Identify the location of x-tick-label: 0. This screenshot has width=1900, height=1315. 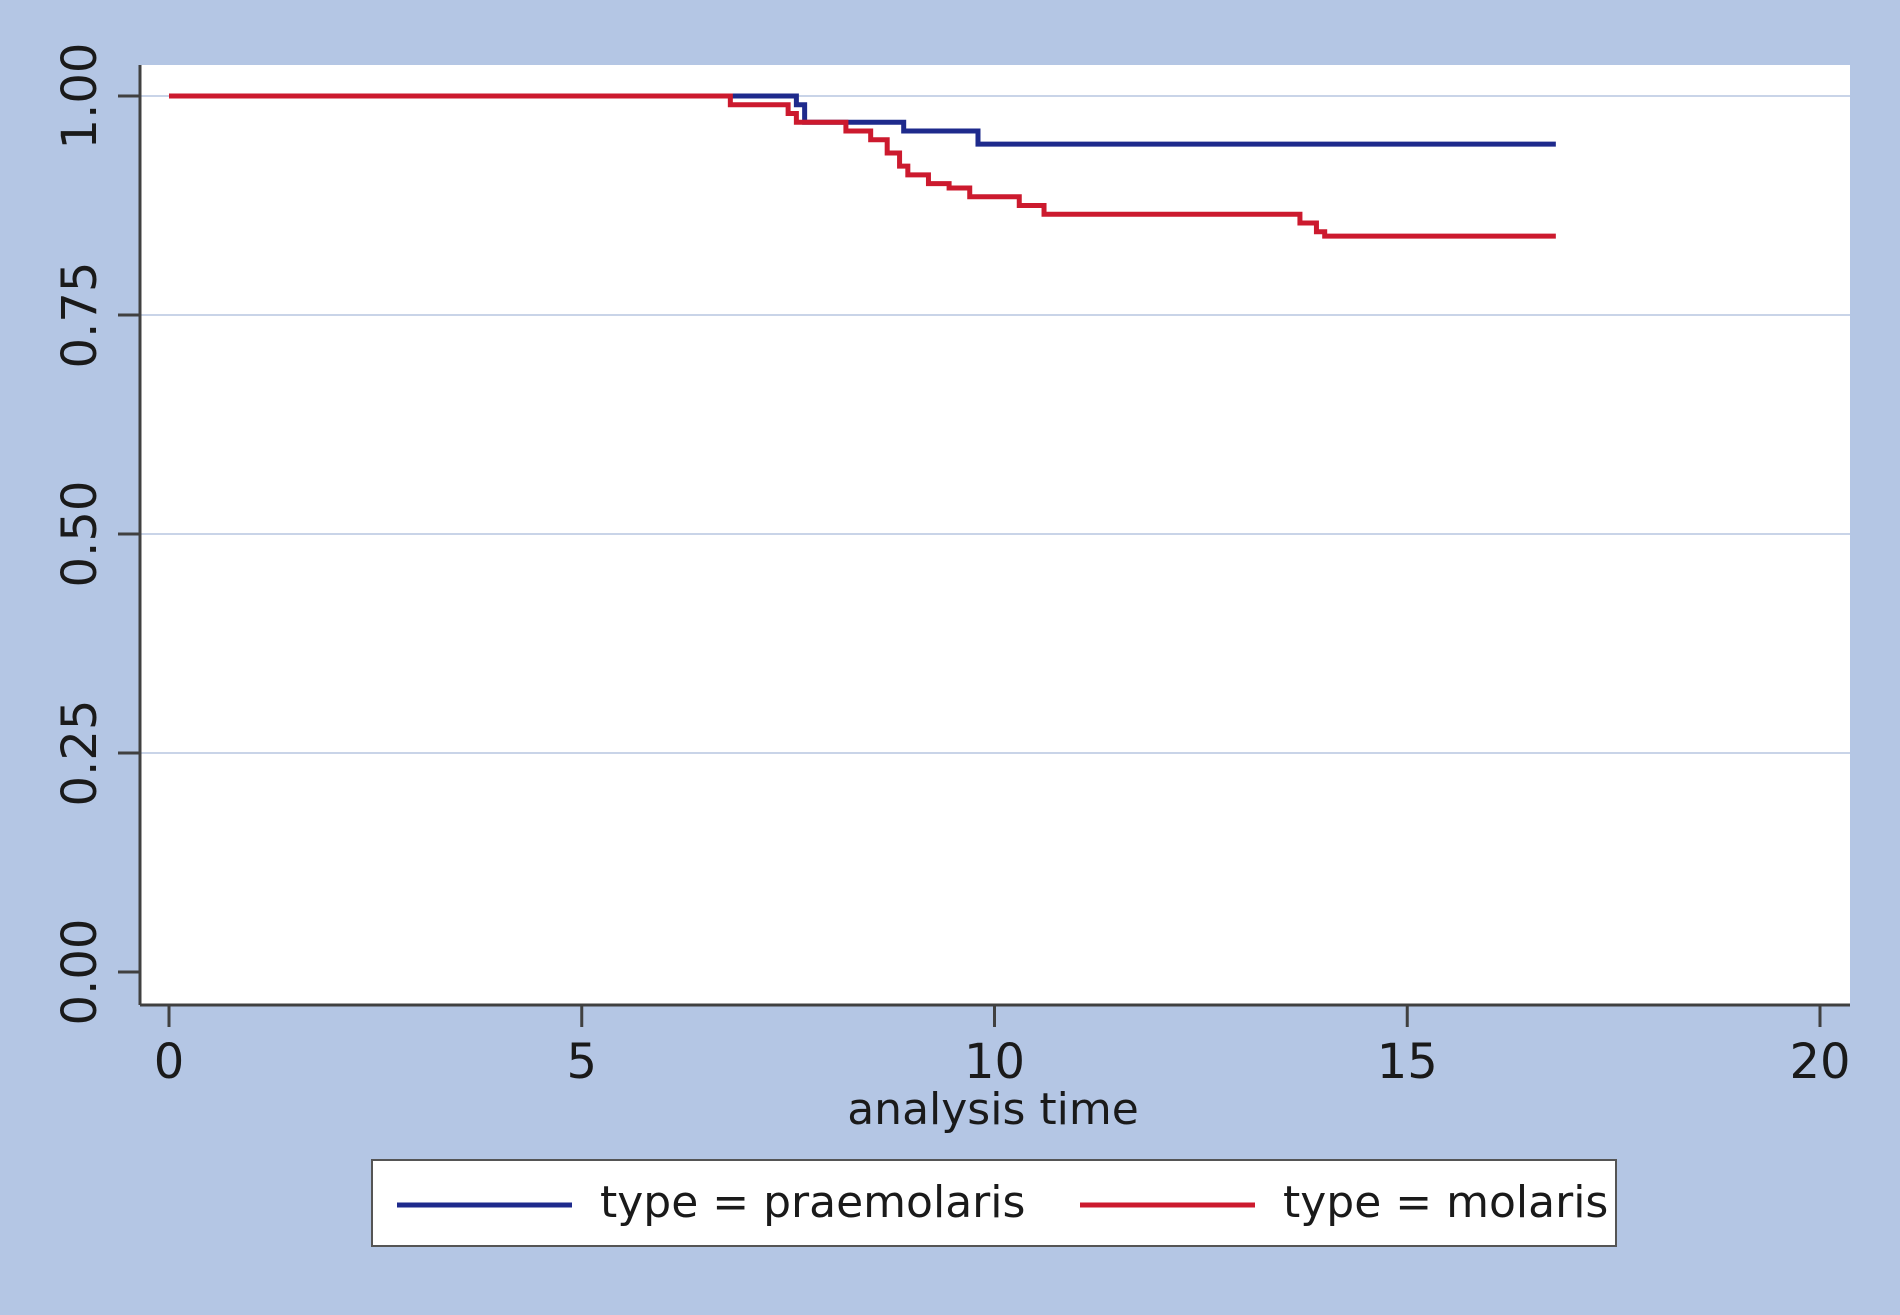
(169, 1062).